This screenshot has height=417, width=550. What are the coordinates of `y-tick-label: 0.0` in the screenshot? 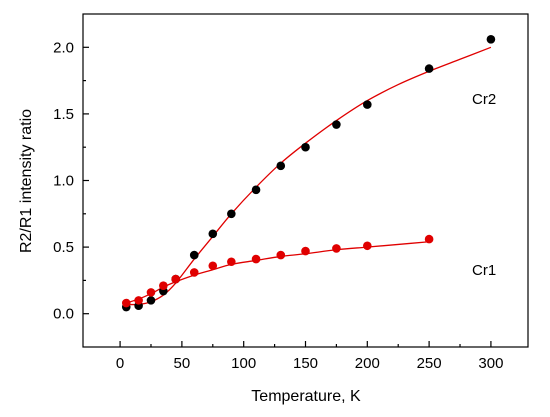 It's located at (63, 314).